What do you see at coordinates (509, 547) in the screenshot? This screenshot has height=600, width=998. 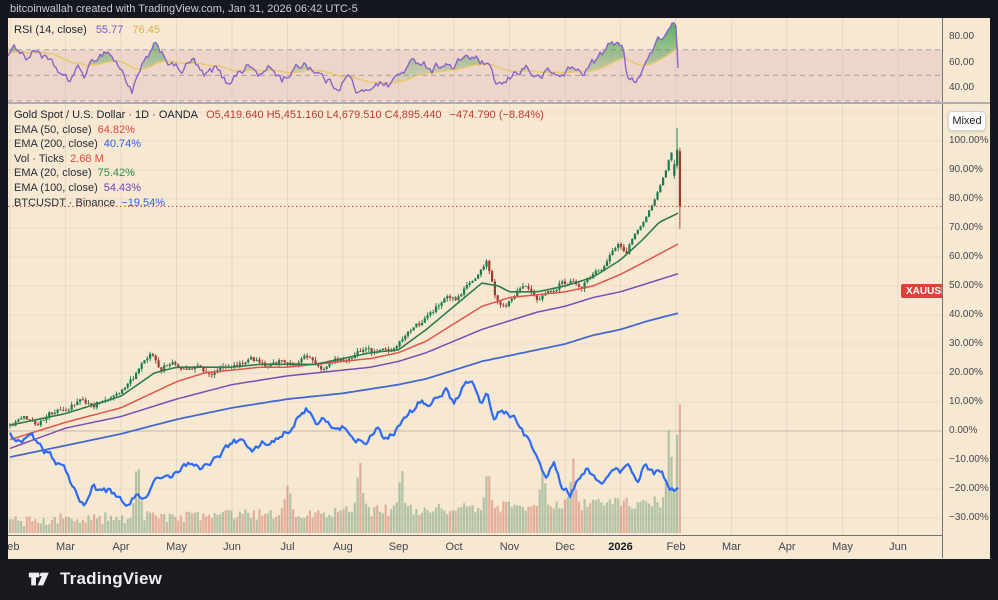 I see `time-axis-label-nov: Nov` at bounding box center [509, 547].